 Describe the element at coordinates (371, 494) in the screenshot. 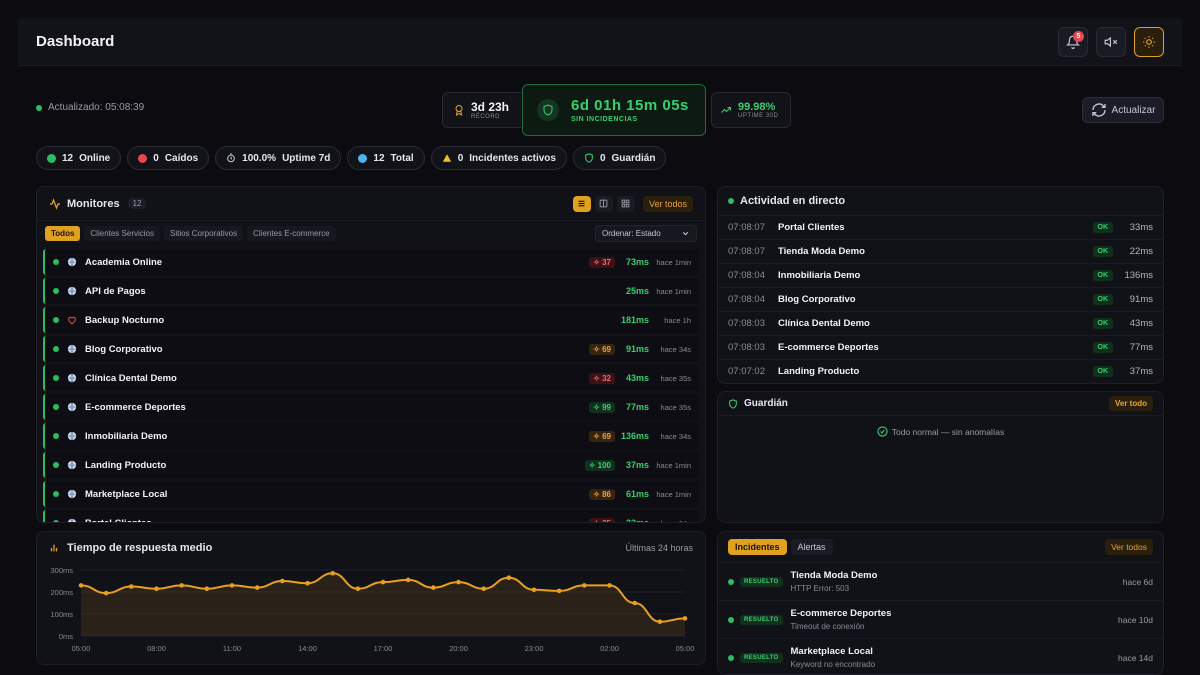

I see `monitor-row: Marketplace Local ✧ 86 61ms hace 1min` at that location.